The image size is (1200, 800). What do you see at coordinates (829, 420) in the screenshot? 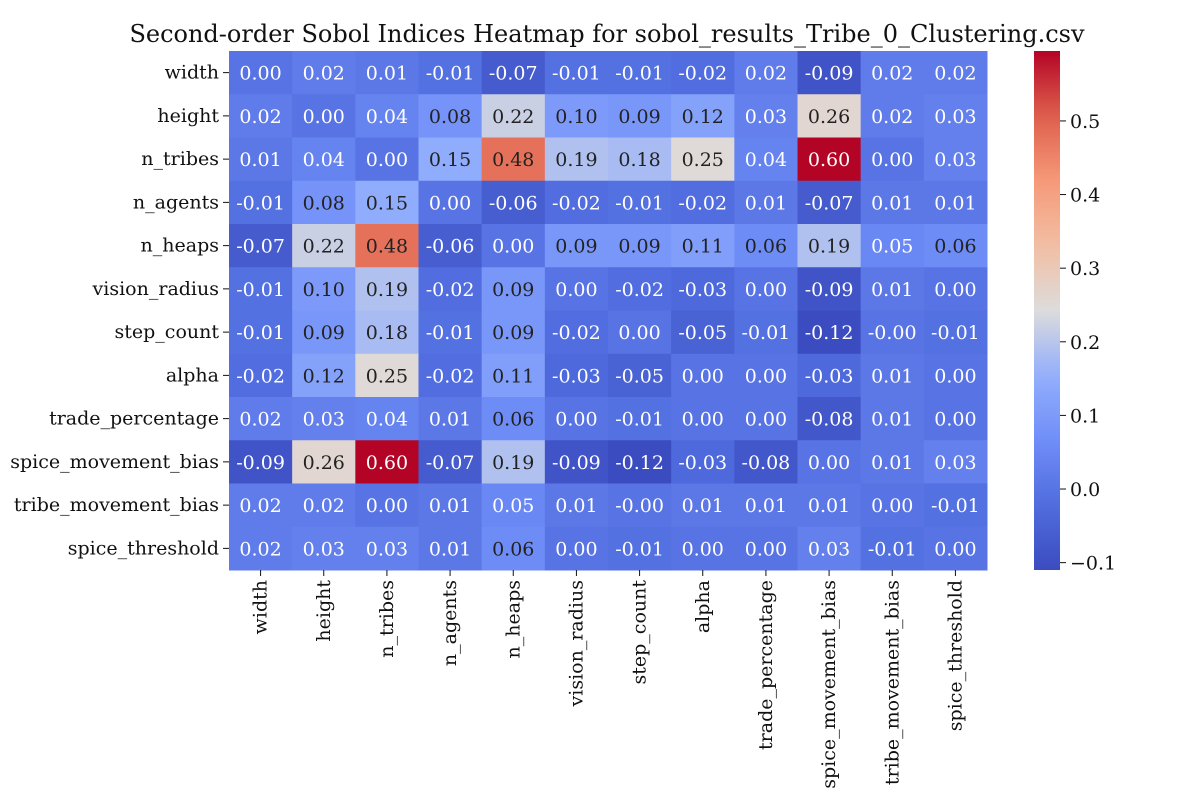
I see `heatmap-cell-value: -0.08` at bounding box center [829, 420].